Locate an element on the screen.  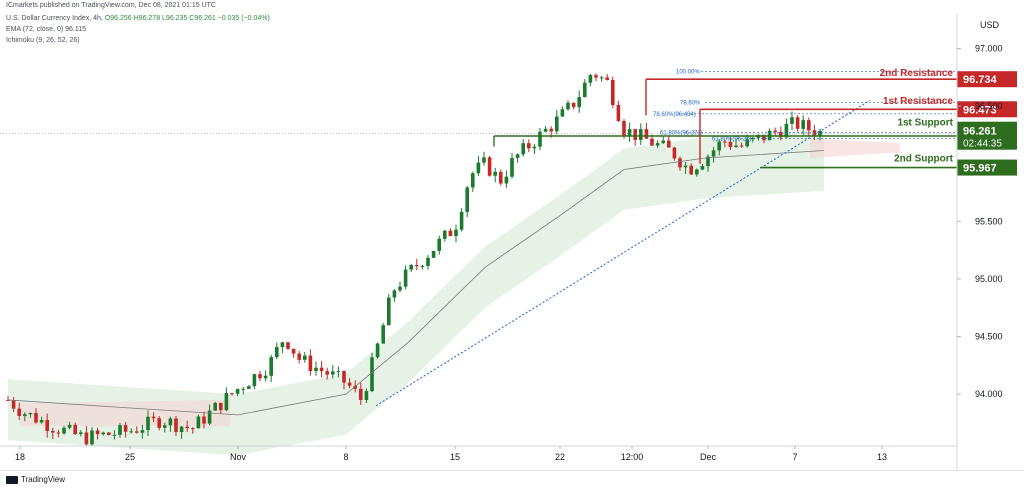
fib-label: 100.00% is located at coordinates (688, 73).